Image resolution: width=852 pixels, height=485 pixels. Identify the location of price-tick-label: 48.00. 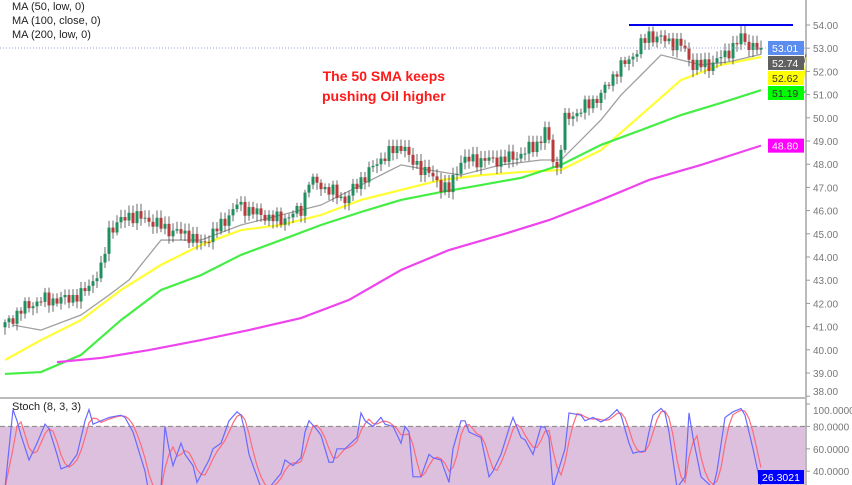
(825, 165).